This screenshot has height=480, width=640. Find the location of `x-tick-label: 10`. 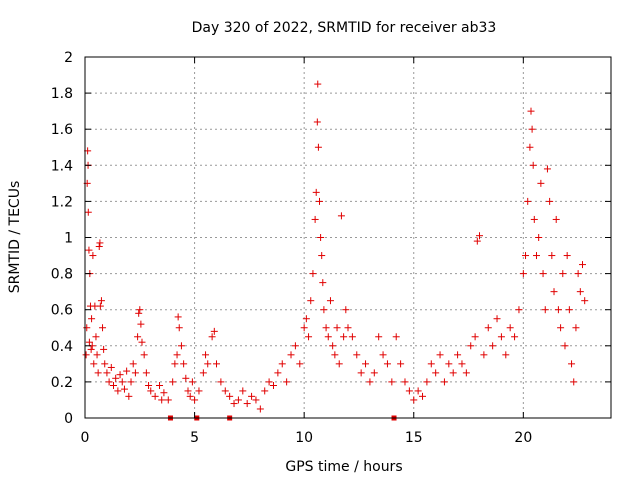

x-tick-label: 10 is located at coordinates (304, 438).